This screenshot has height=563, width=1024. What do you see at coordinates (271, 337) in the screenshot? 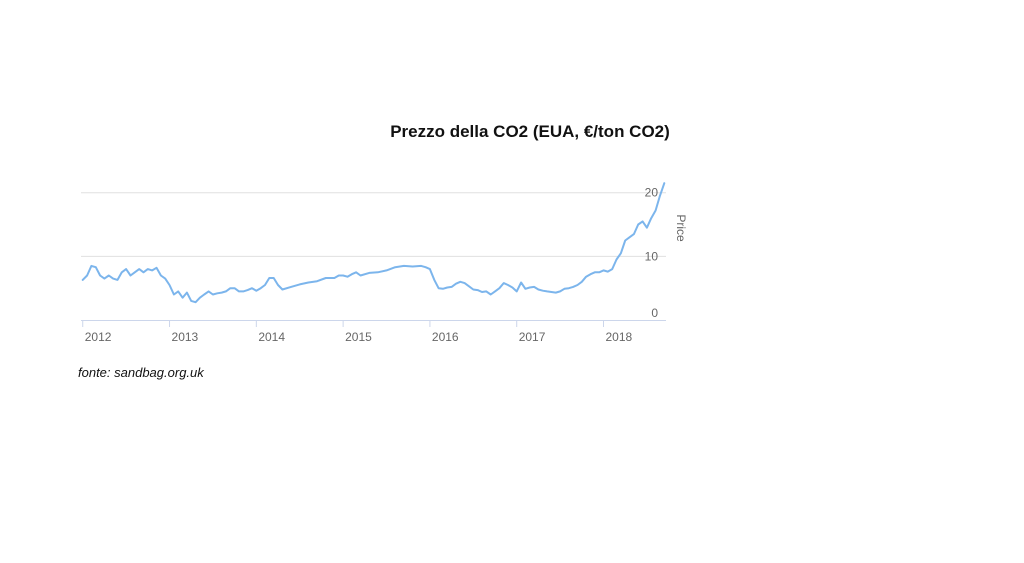
I see `x-tick-label-2014: 2014` at bounding box center [271, 337].